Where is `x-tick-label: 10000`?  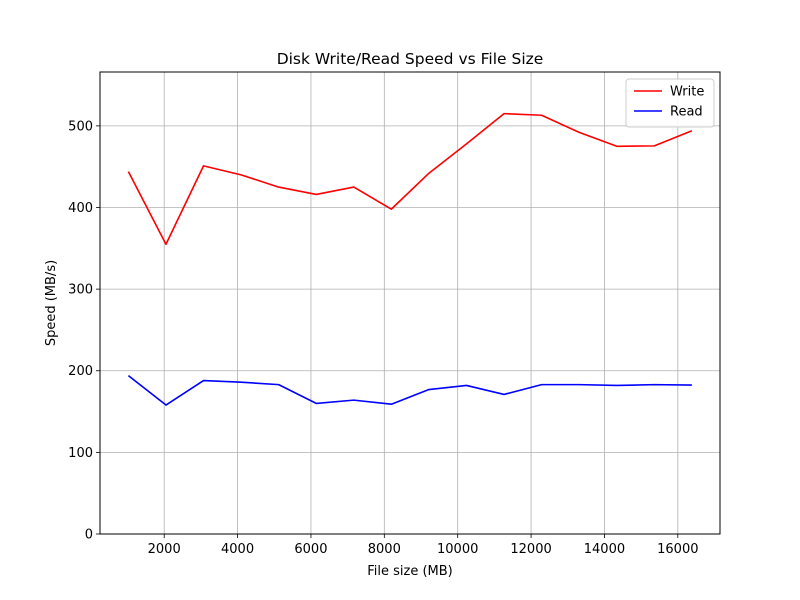 x-tick-label: 10000 is located at coordinates (457, 549).